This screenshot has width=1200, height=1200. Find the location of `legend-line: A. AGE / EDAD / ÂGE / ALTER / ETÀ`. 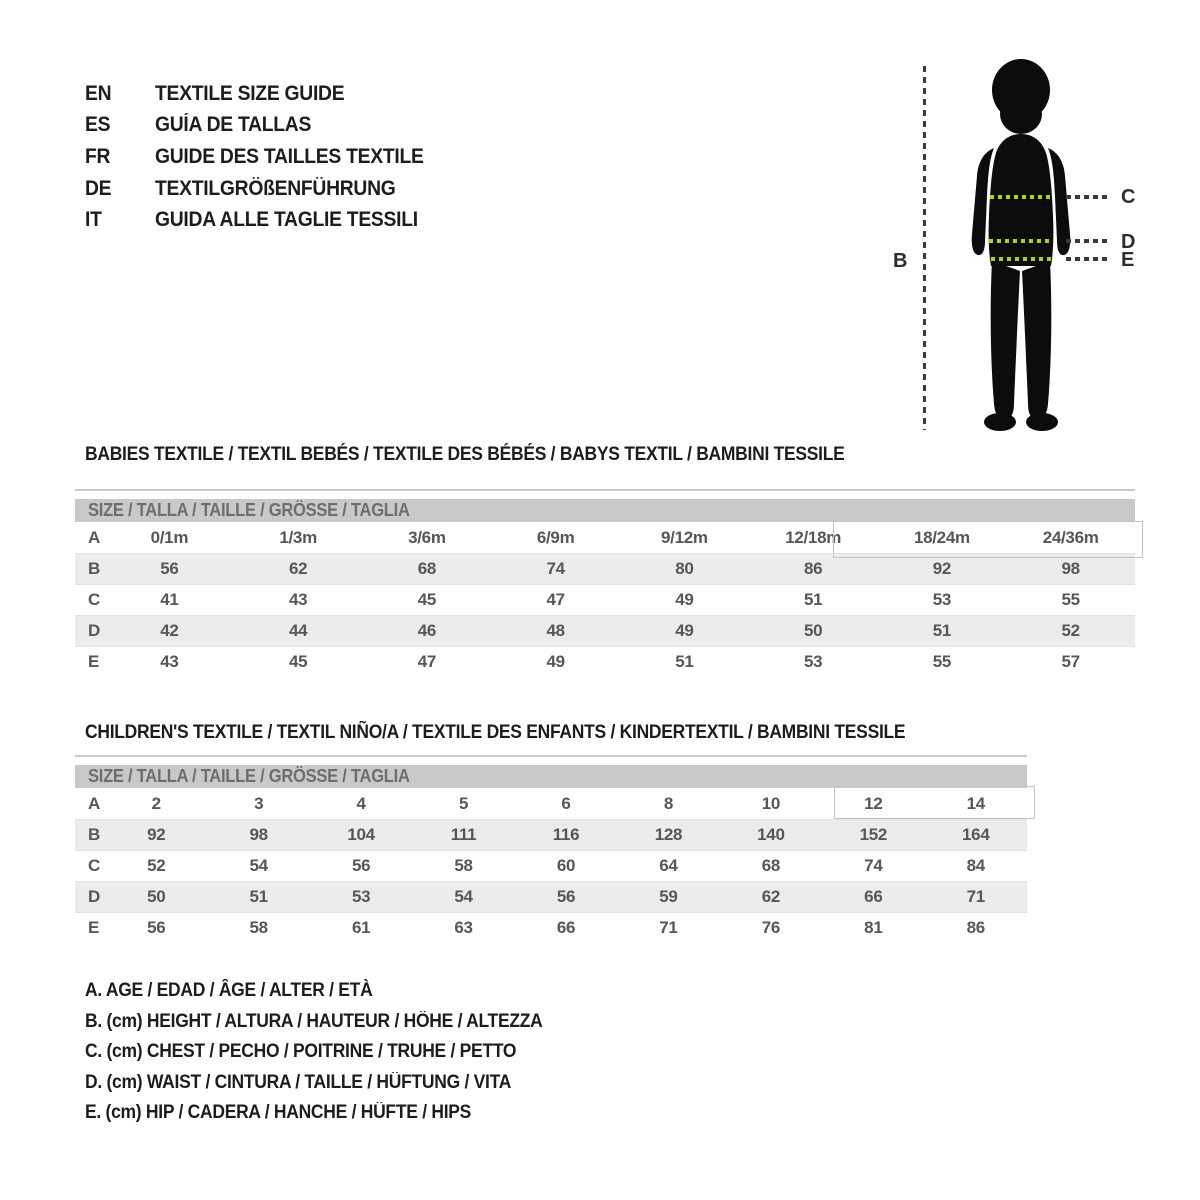

legend-line: A. AGE / EDAD / ÂGE / ALTER / ETÀ is located at coordinates (333, 991).